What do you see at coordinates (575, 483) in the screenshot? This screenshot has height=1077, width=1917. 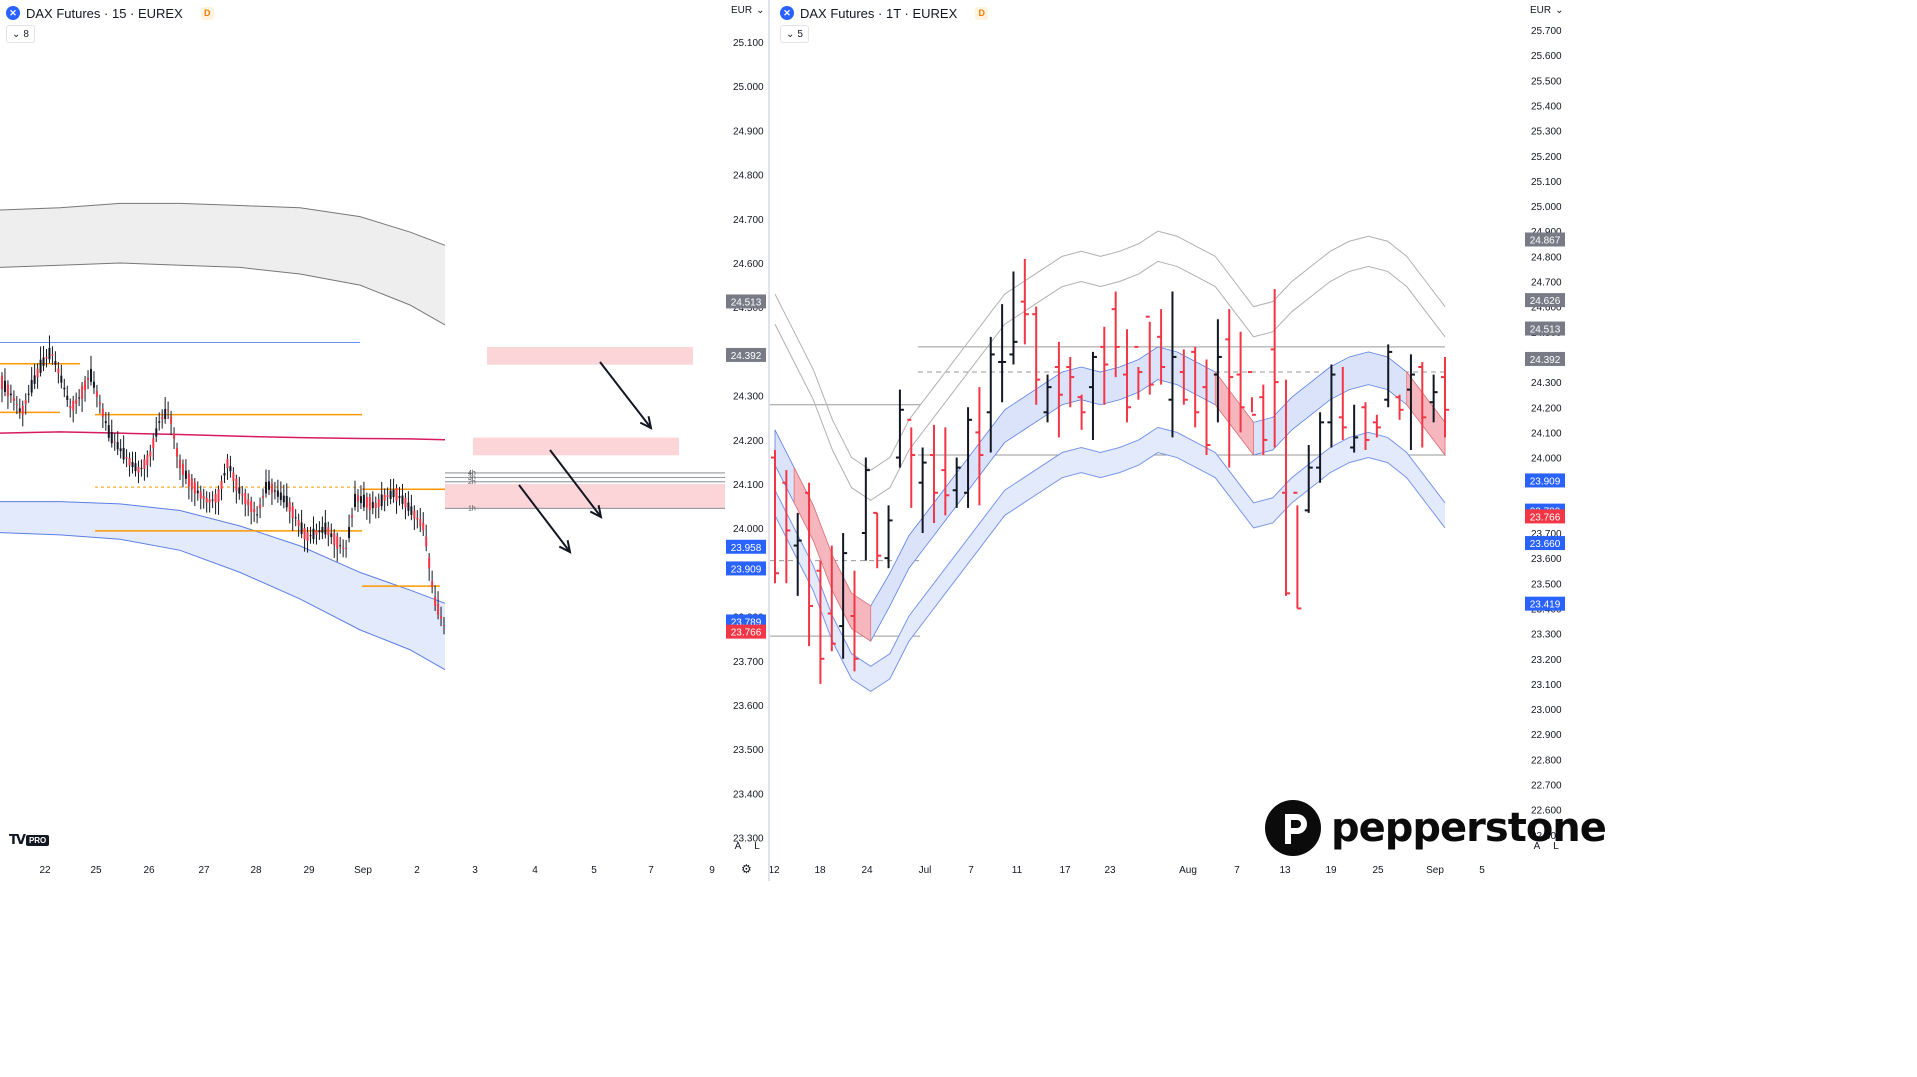 I see `trend-arrow` at bounding box center [575, 483].